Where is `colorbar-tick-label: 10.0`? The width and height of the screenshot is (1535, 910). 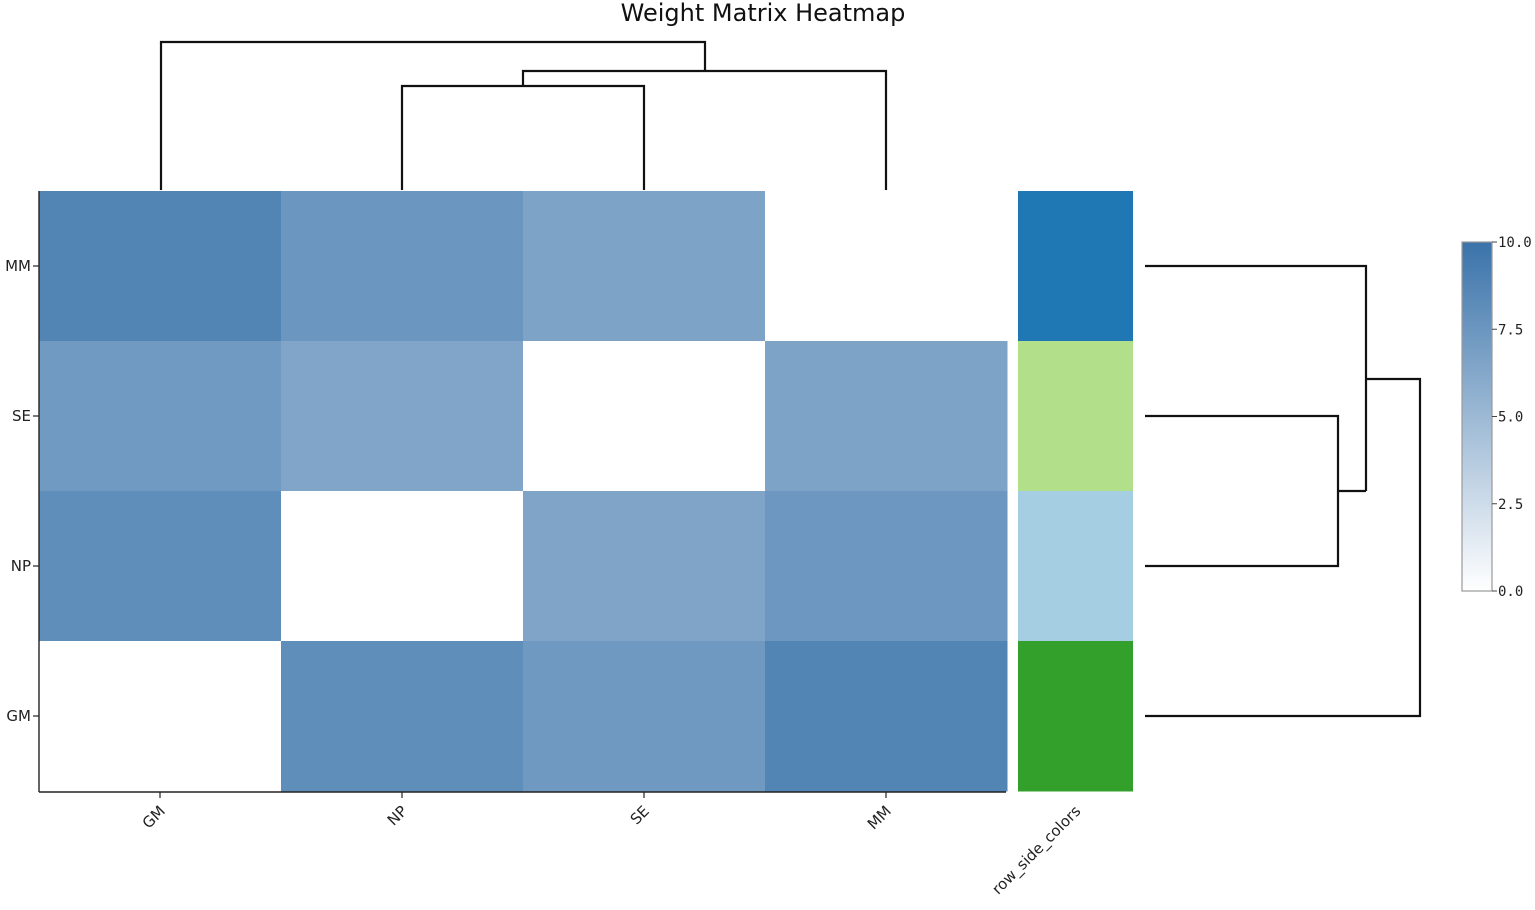
colorbar-tick-label: 10.0 is located at coordinates (1515, 243).